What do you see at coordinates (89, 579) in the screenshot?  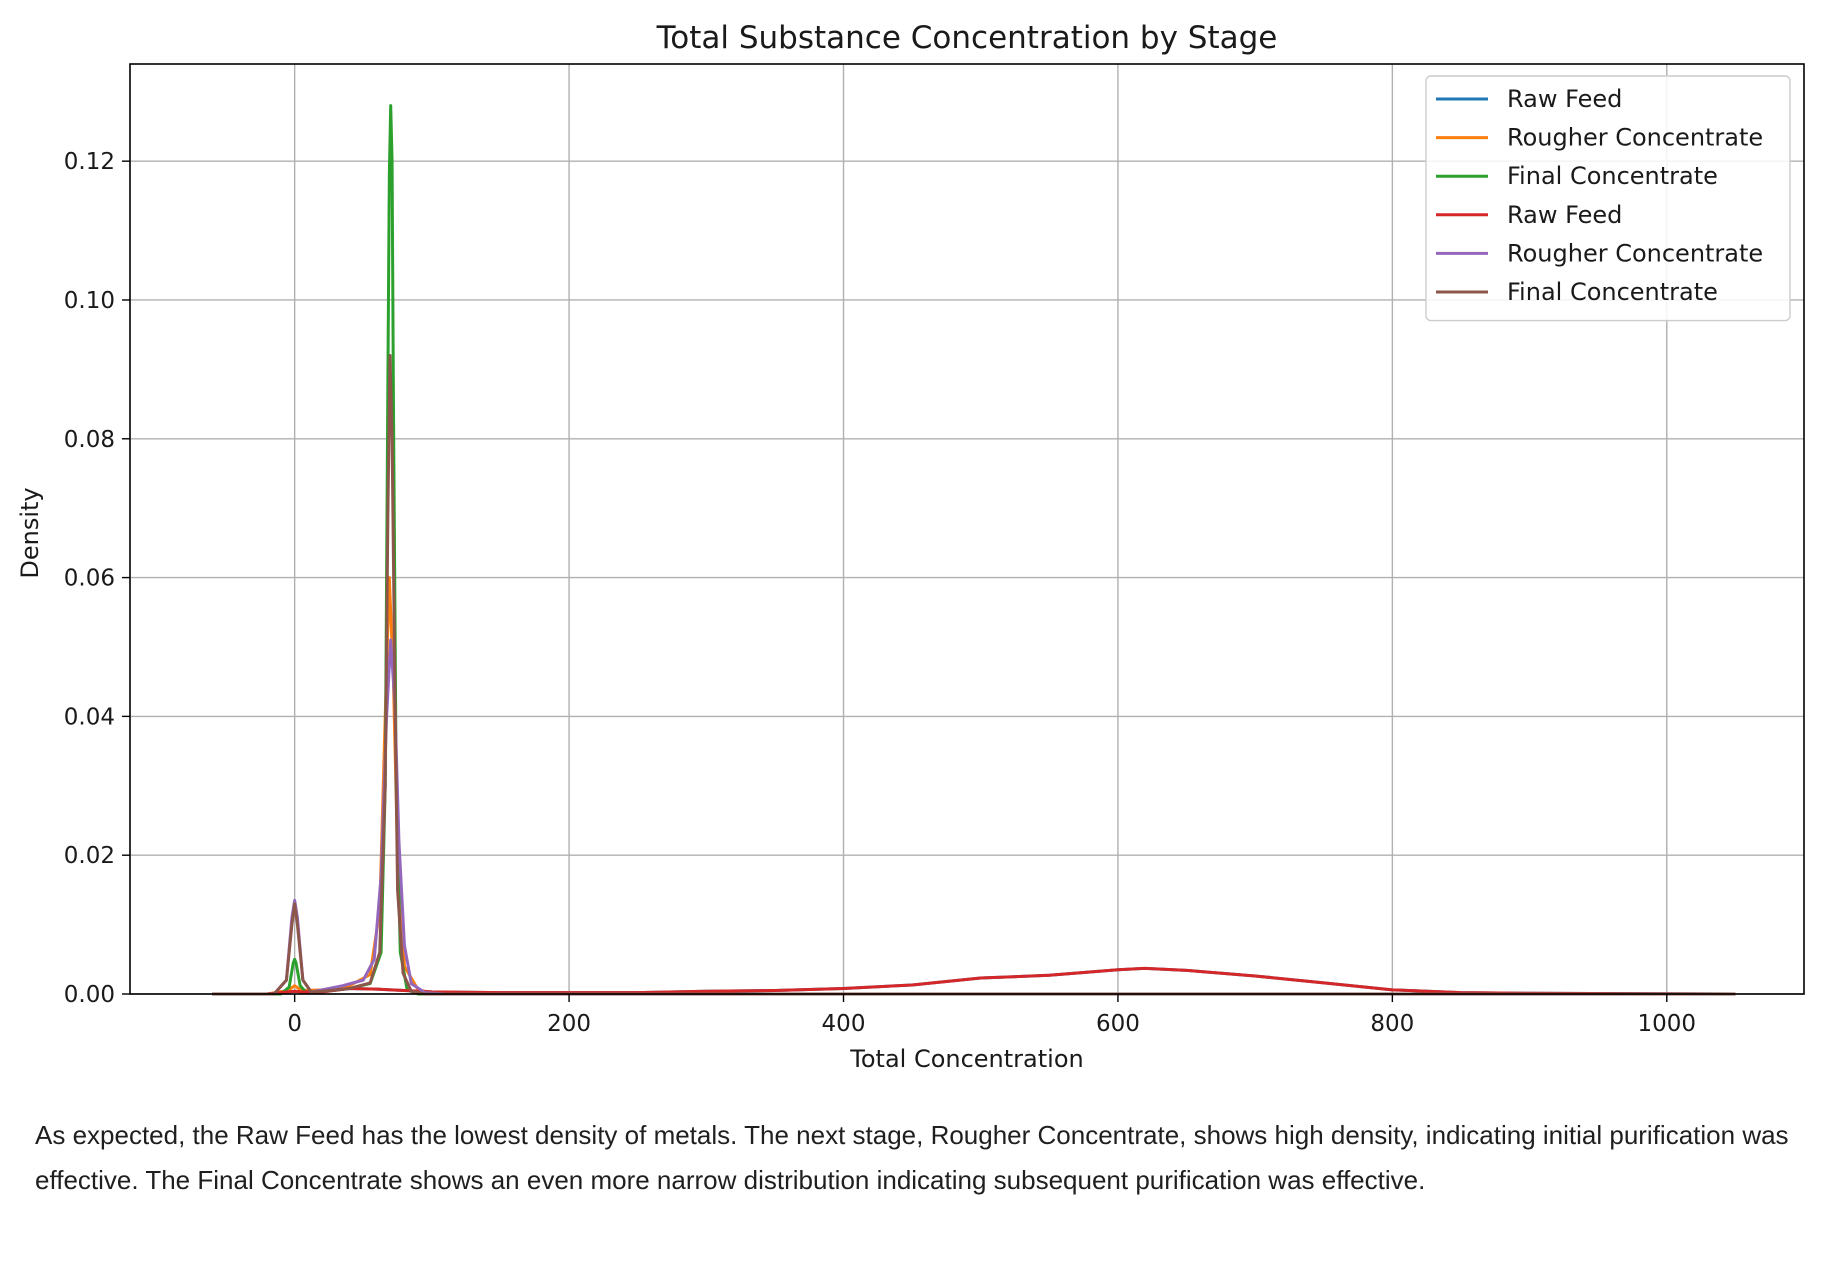 I see `y-tick-label: 0.06` at bounding box center [89, 579].